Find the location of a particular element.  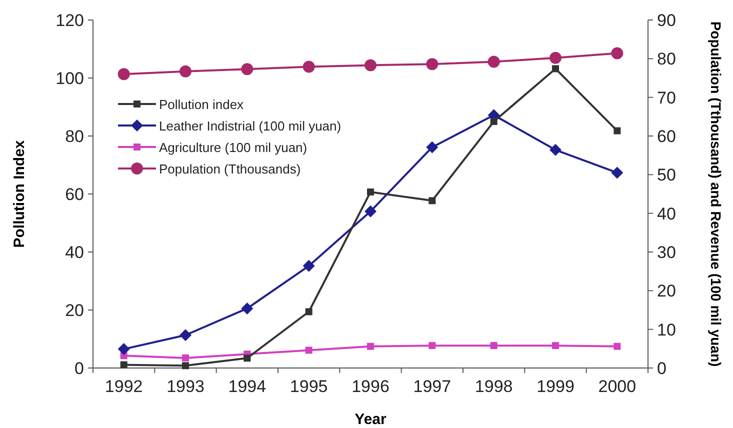

x-tick-label: 1994 is located at coordinates (247, 386).